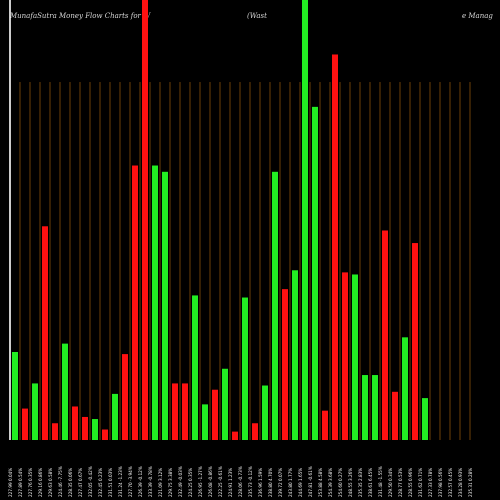 The height and width of the screenshot is (500, 500). I want to click on x-tick-label: 229.16 0.86%, so click(40, 482).